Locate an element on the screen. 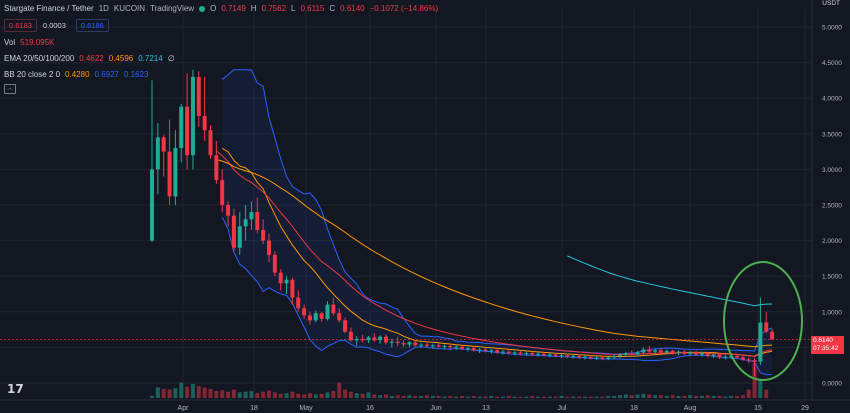  ema-legend: EMA 20/50/100/200 0.4622 0.4596 0.7214 ∅ is located at coordinates (221, 59).